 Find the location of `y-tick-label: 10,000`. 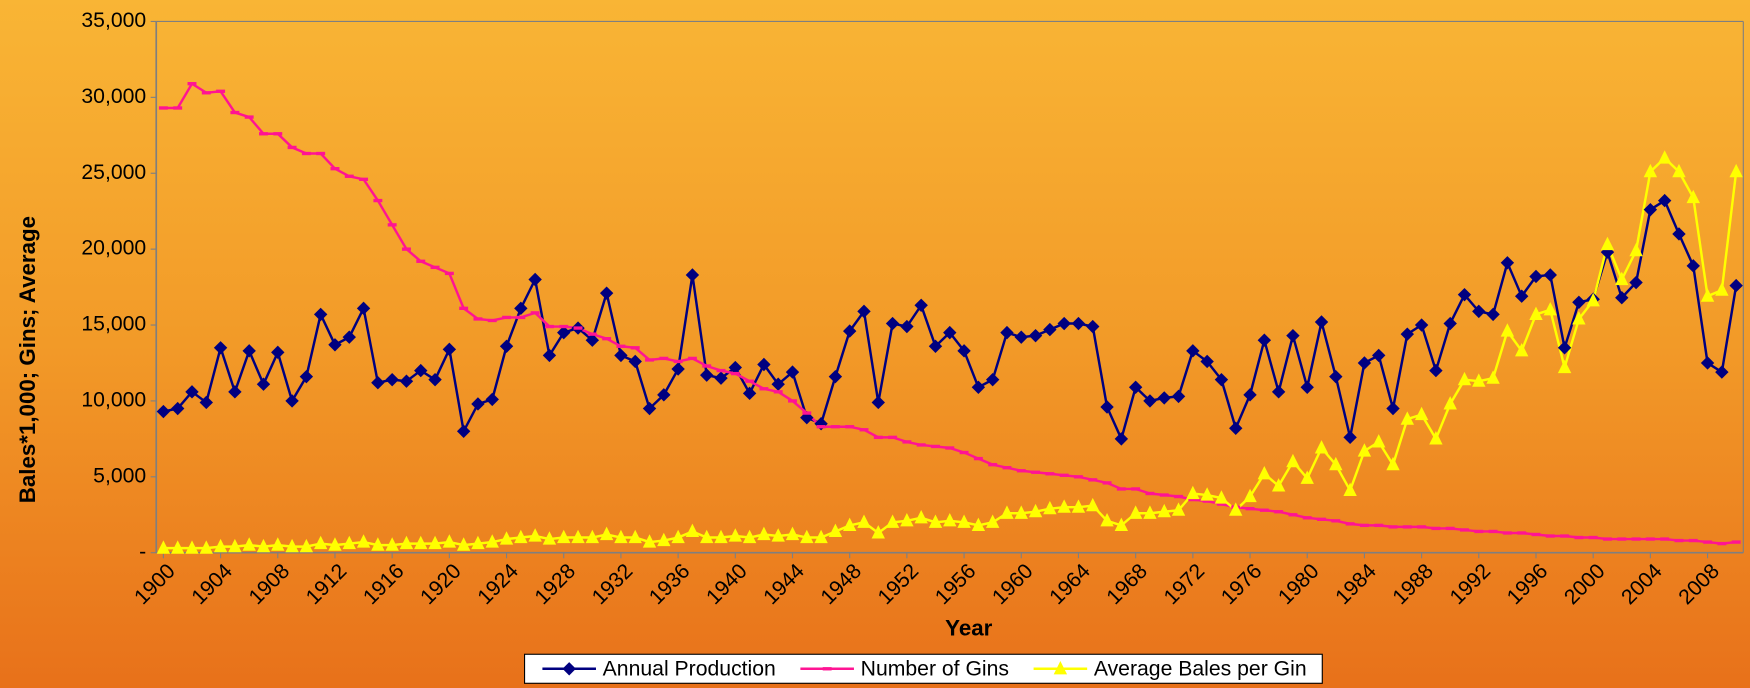

y-tick-label: 10,000 is located at coordinates (113, 400).